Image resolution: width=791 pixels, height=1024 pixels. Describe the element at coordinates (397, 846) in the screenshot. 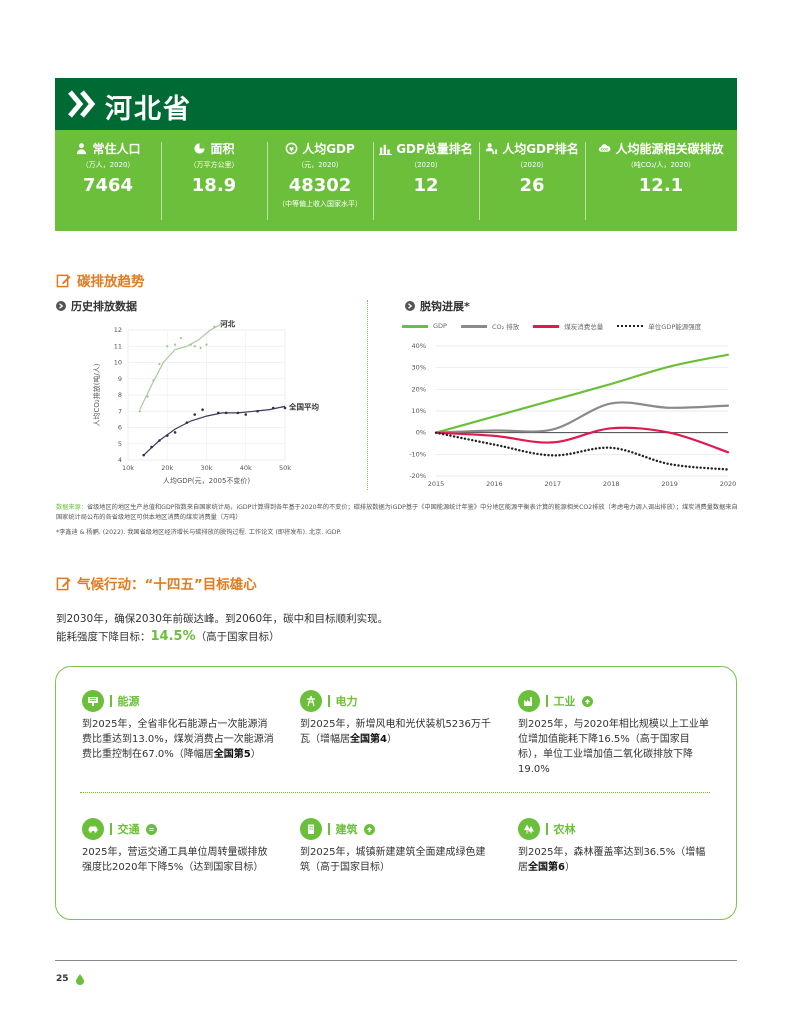

I see `target-card-building: 建筑 到2025年，城镇新建建筑全面建成绿色建筑（高于国家目标）` at that location.